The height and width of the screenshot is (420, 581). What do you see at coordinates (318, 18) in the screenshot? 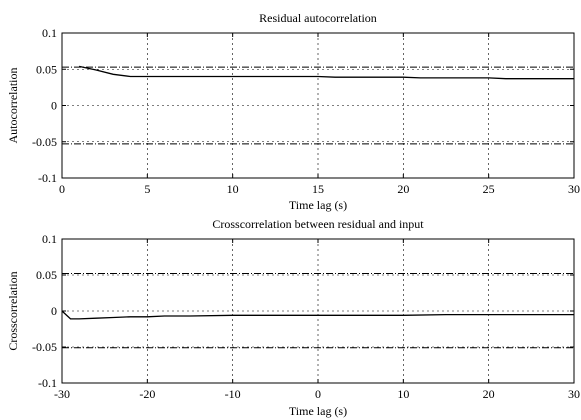
I see `autocorr-chart-title: Residual autocorrelation` at bounding box center [318, 18].